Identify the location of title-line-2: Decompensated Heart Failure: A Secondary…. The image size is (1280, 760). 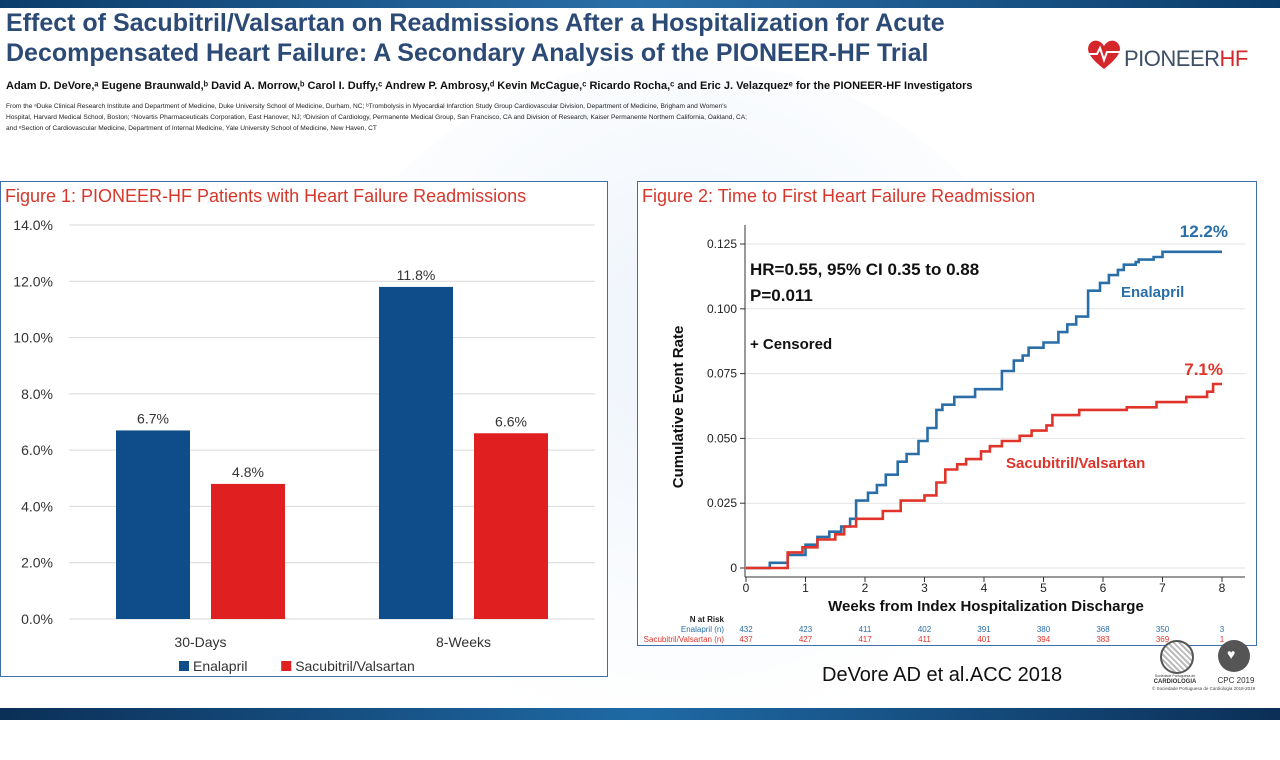
(467, 53).